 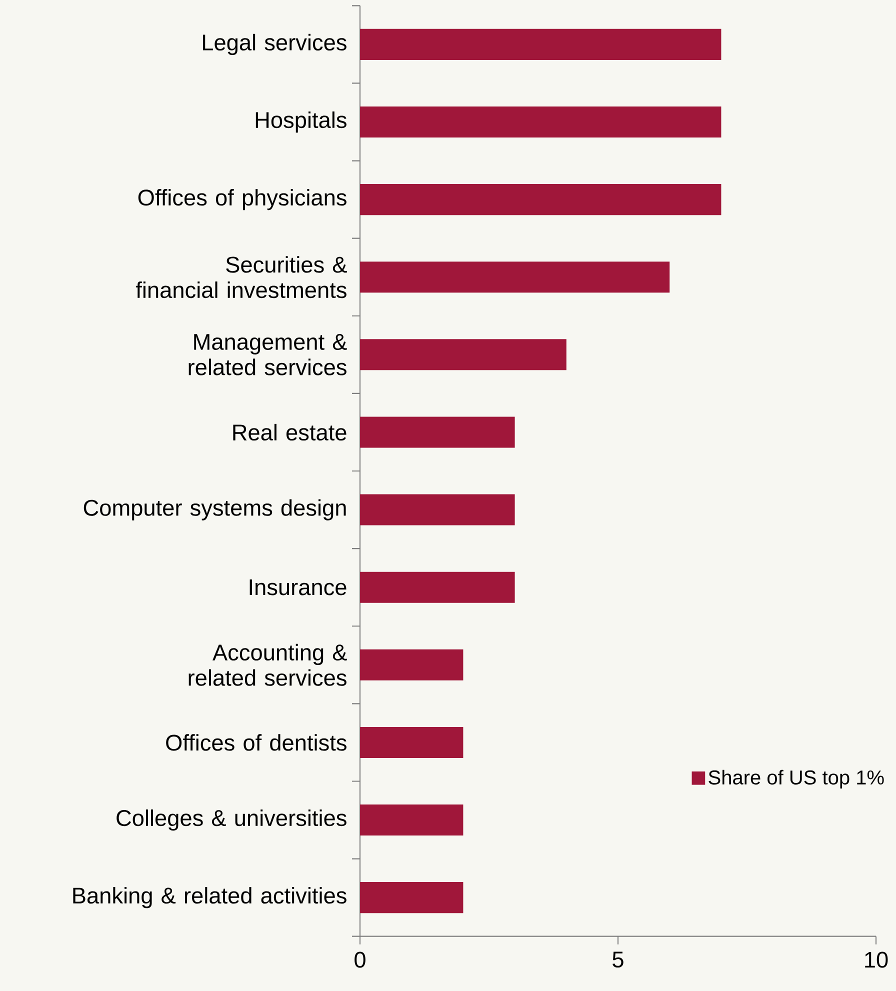 I want to click on y-tick-label: Computer systems design, so click(x=215, y=509).